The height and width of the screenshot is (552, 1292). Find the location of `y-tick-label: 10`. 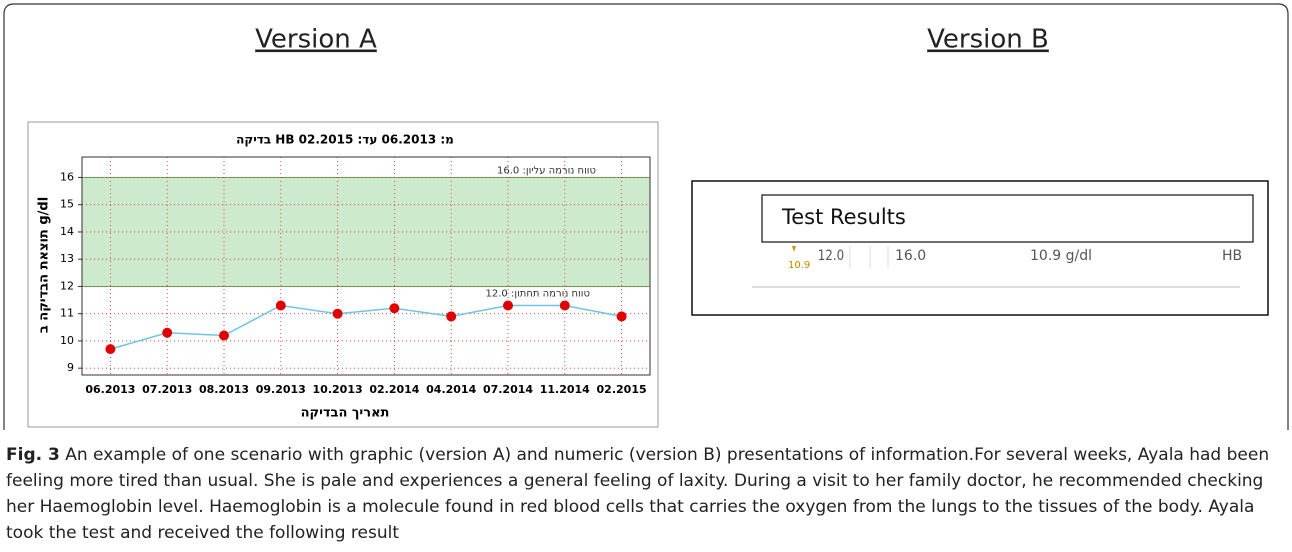

y-tick-label: 10 is located at coordinates (67, 340).